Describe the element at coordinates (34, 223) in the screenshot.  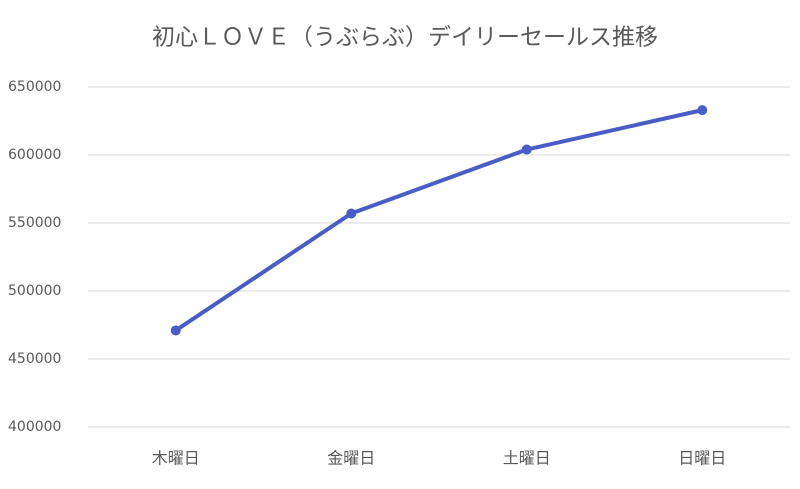
I see `y-tick-label: 550000` at that location.